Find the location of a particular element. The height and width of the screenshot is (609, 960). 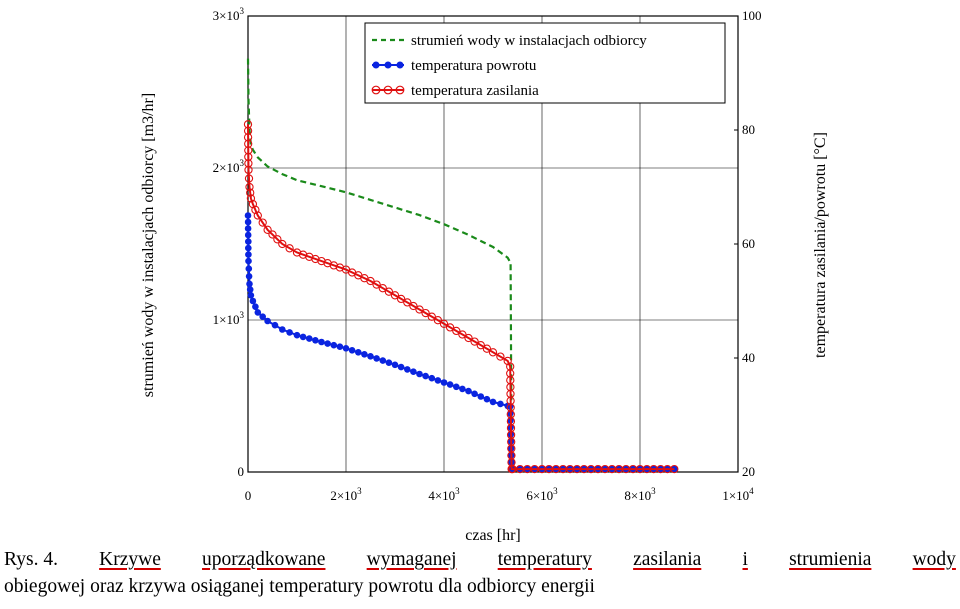

caption-label: Rys. 4. is located at coordinates (31, 559).